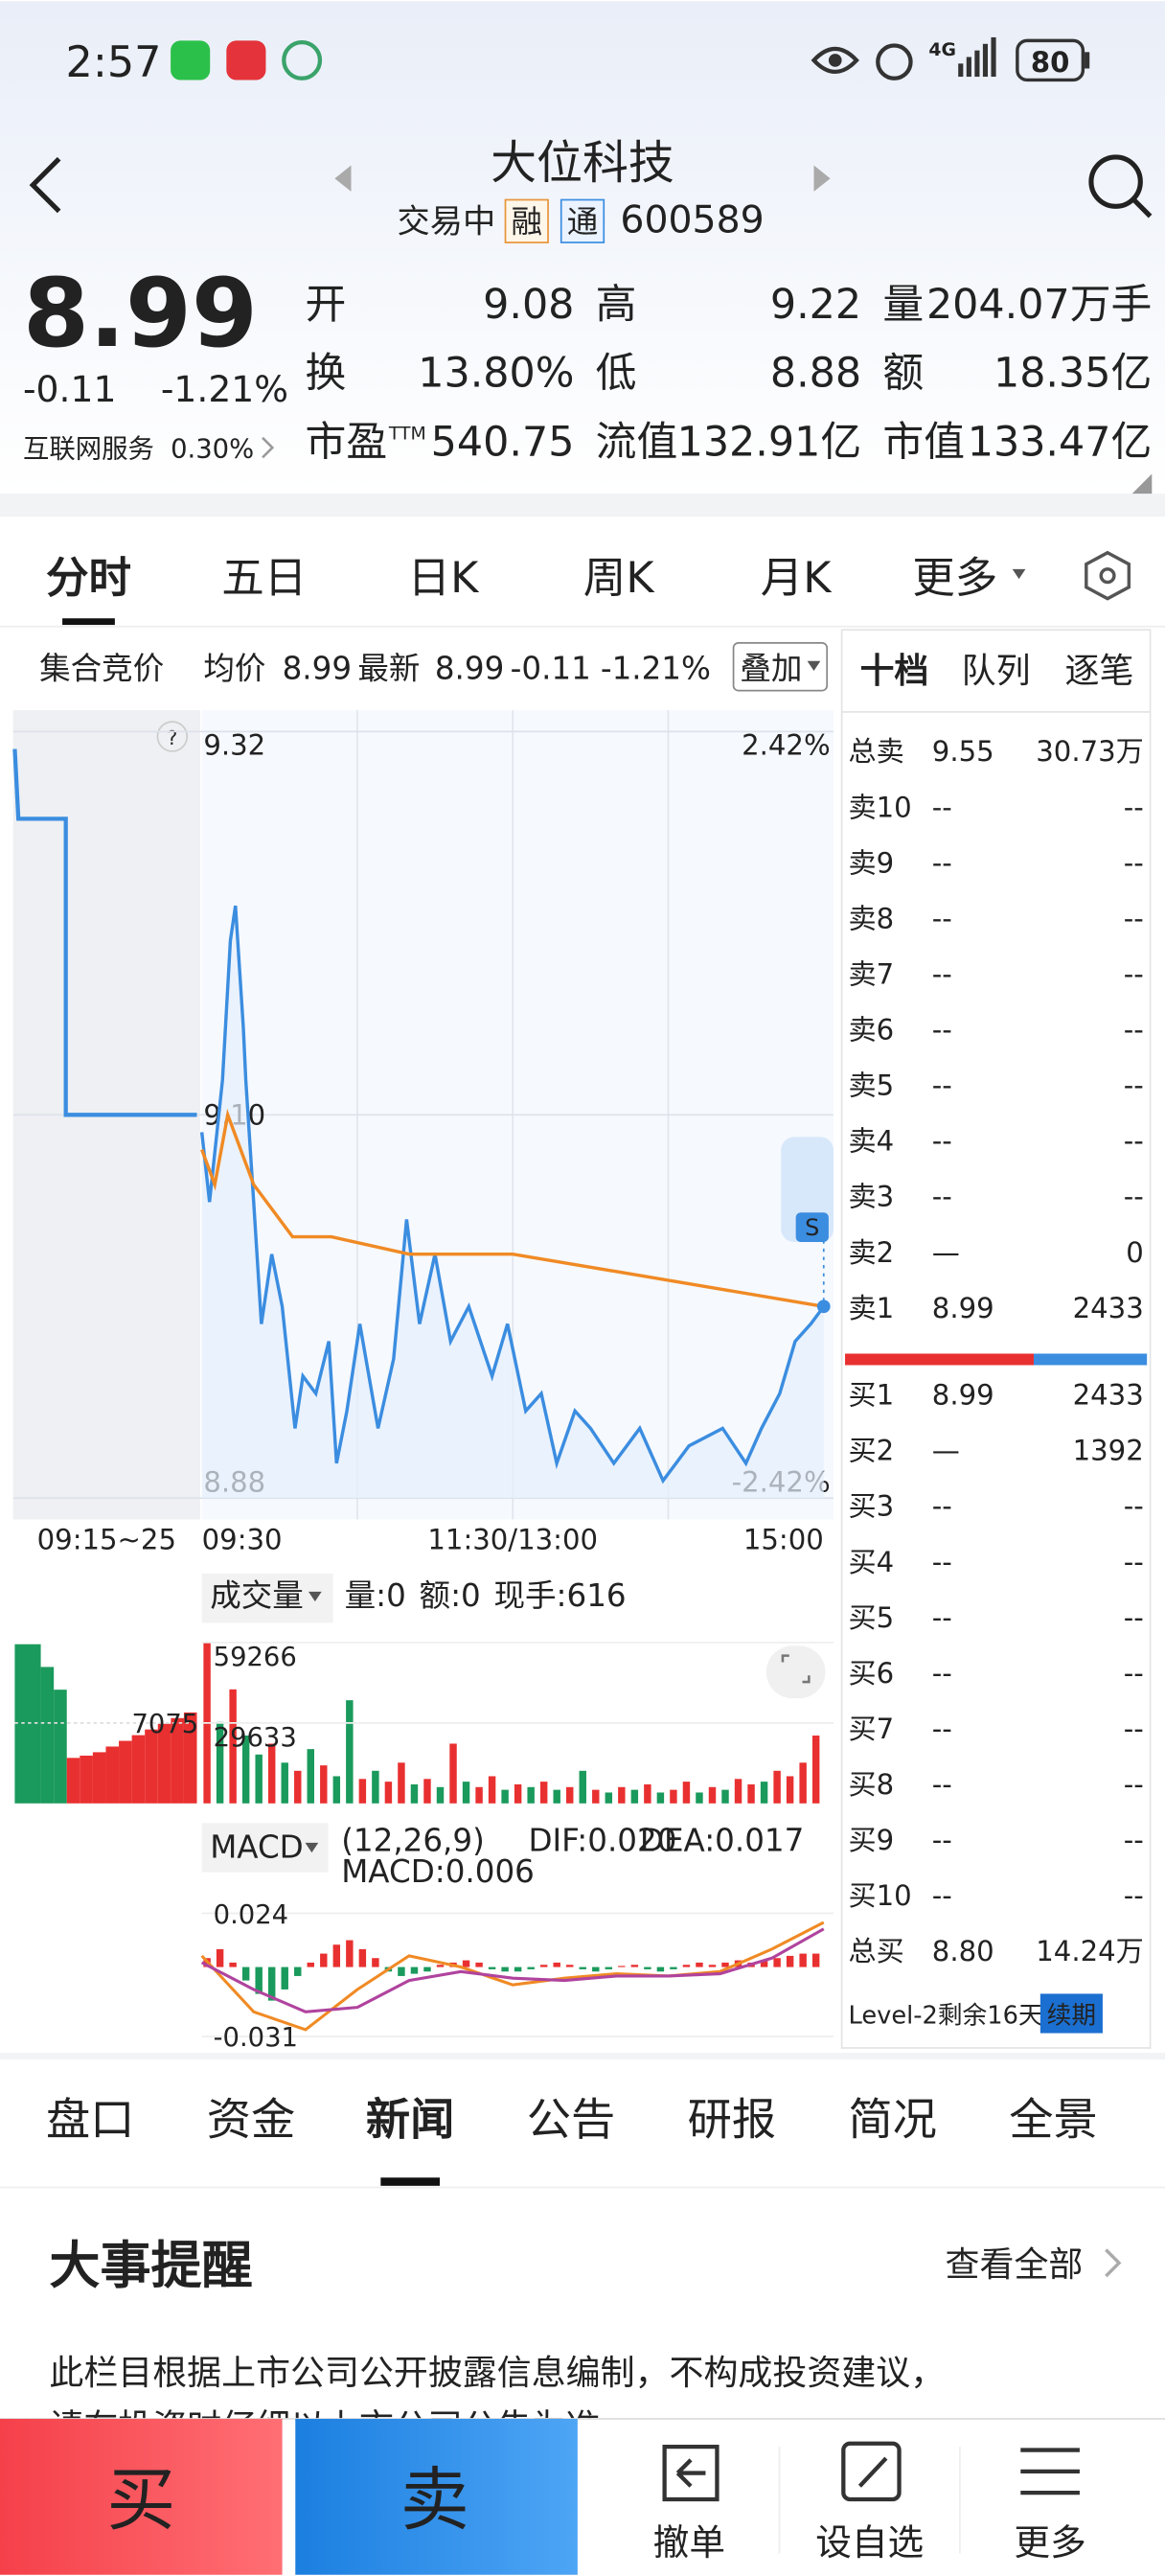 This screenshot has width=1165, height=2576. What do you see at coordinates (410, 2120) in the screenshot?
I see `section-tab: 新闻` at bounding box center [410, 2120].